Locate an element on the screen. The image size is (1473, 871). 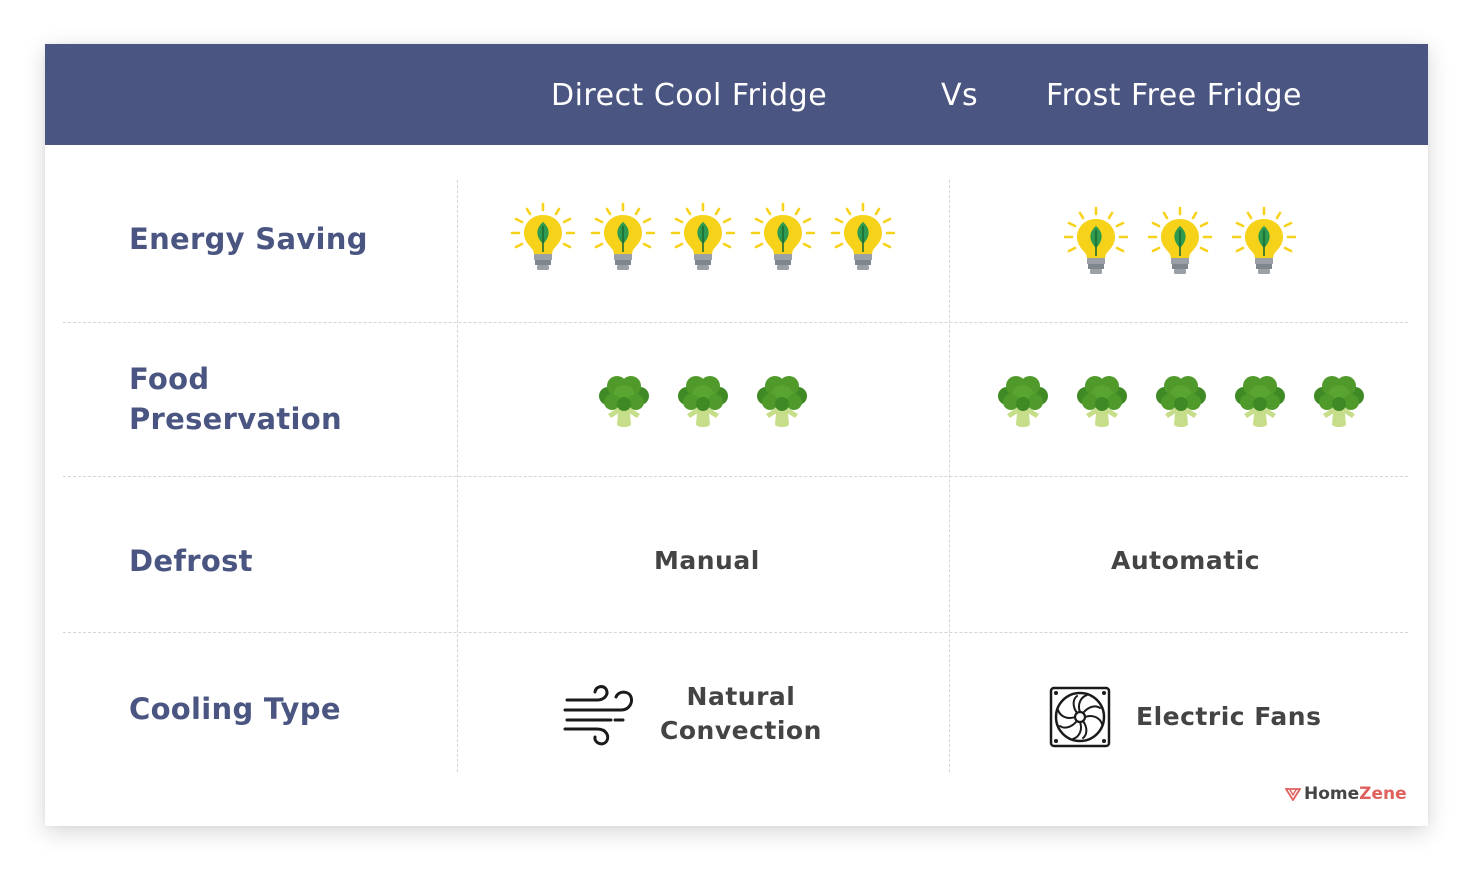
fan-icon is located at coordinates (1080, 717).